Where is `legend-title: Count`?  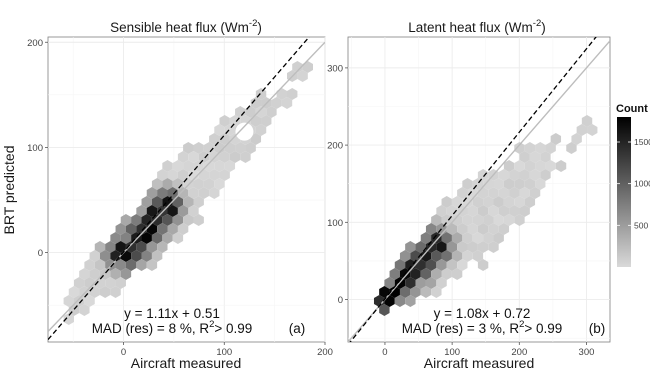
legend-title: Count is located at coordinates (632, 109).